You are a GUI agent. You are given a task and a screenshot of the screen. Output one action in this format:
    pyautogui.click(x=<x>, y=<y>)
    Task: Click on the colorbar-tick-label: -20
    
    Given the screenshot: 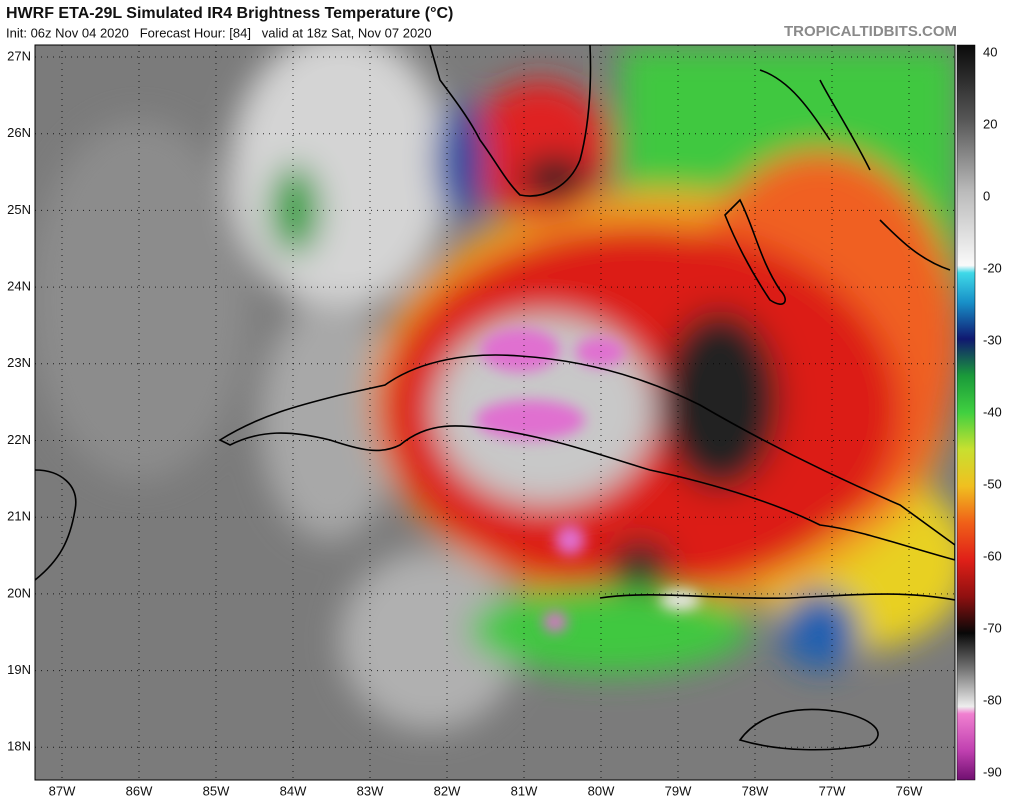 What is the action you would take?
    pyautogui.click(x=992, y=267)
    